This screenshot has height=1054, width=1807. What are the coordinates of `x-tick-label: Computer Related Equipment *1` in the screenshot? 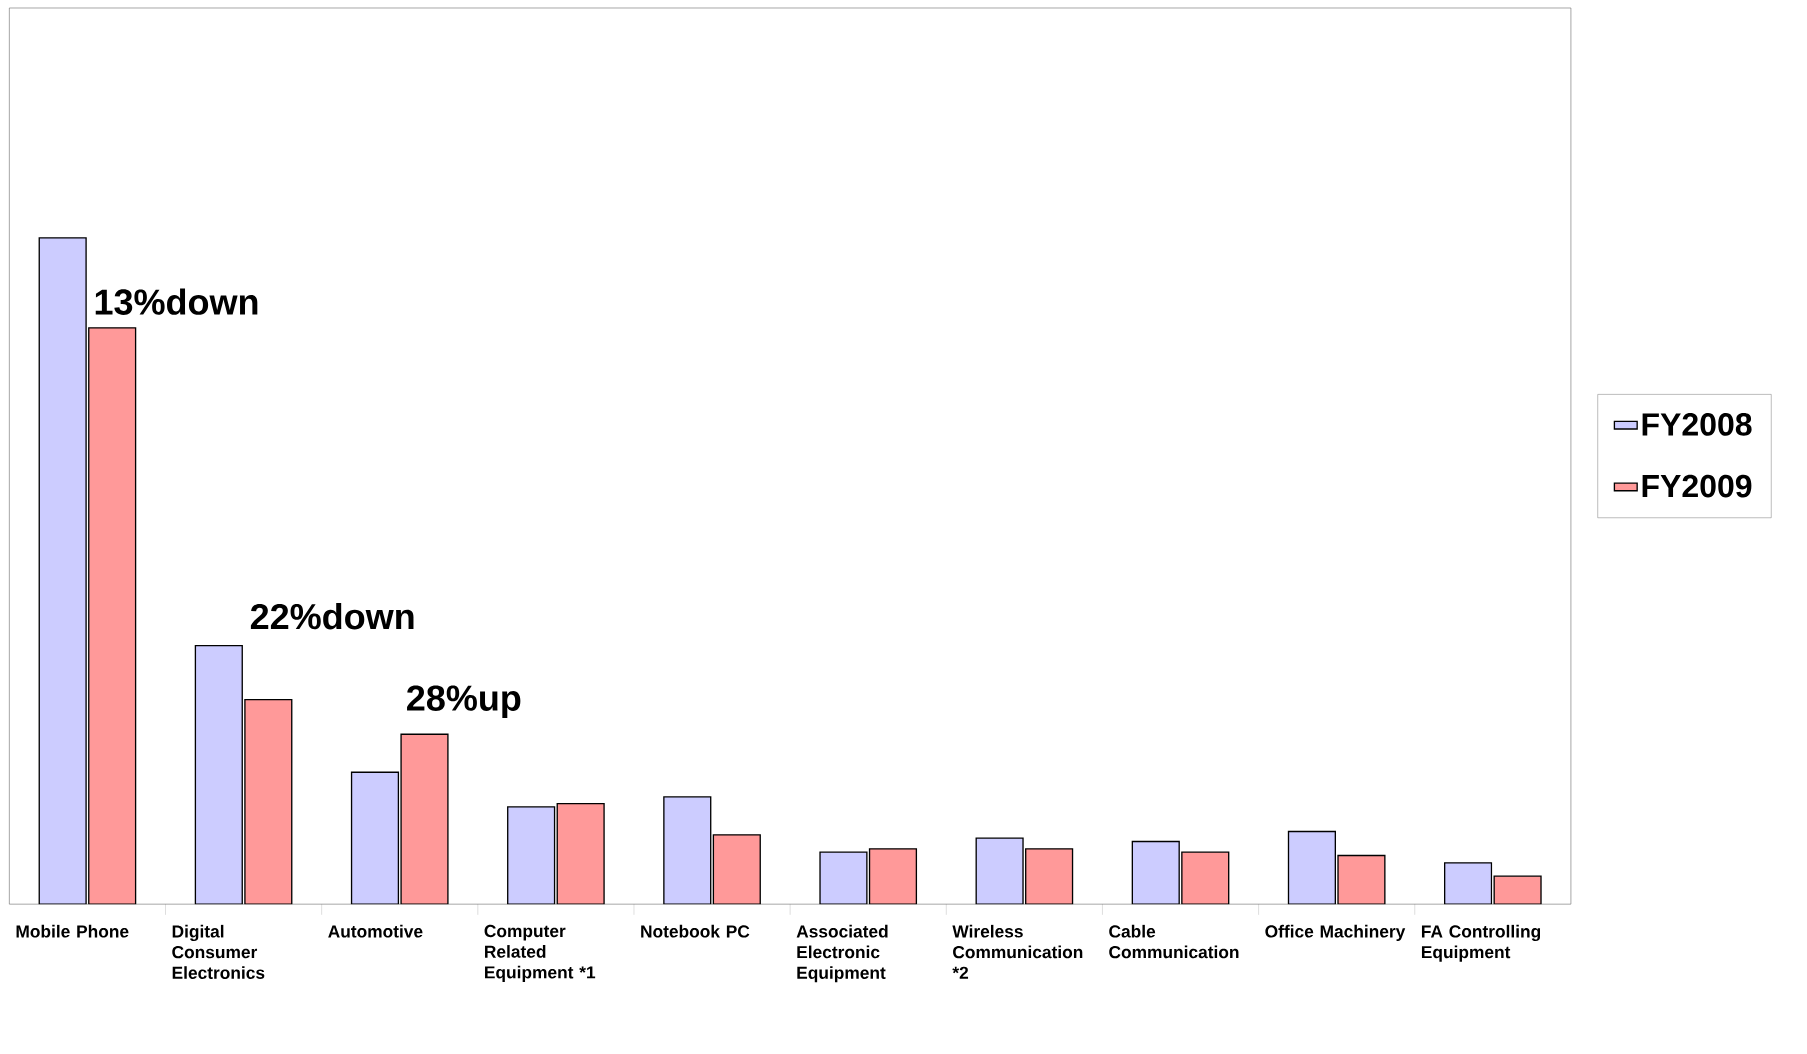 It's located at (540, 954).